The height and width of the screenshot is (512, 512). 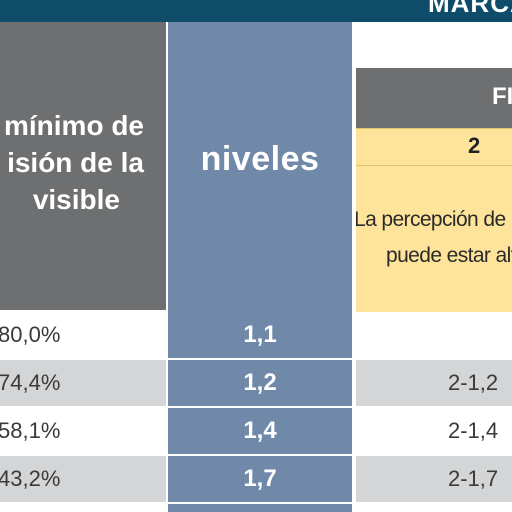 I want to click on right-description-cell: La percepción de lo puede estar alt, so click(x=434, y=239).